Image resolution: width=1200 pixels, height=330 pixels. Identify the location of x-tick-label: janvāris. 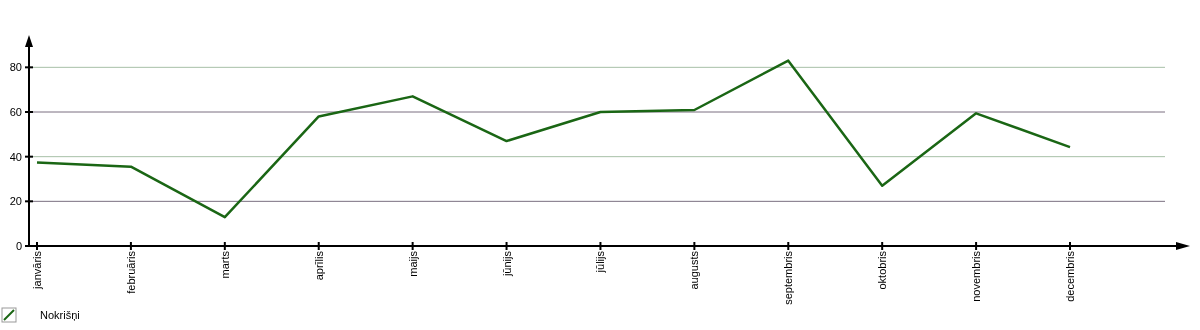
(37, 270).